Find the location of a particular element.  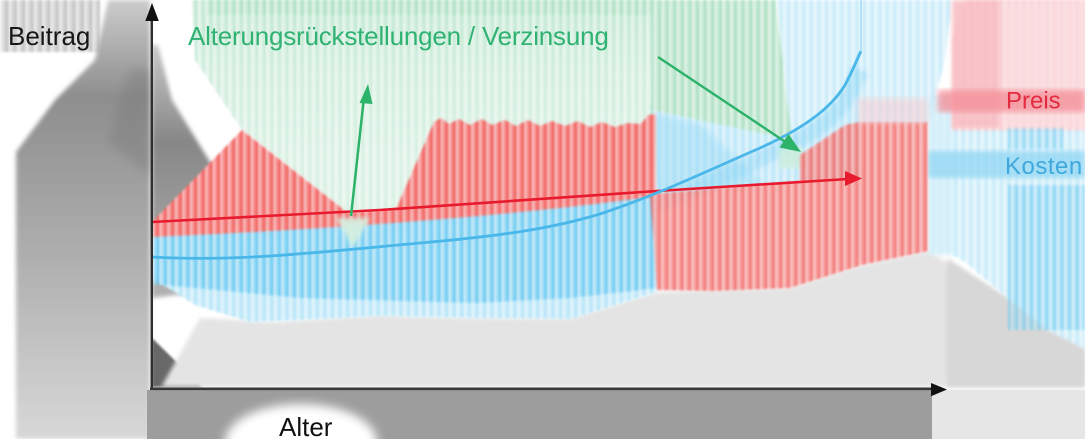

svg-text:Alterungsrückstellungen / Verz: Alterungsrückstellungen / Verzinsung is located at coordinates (398, 36).